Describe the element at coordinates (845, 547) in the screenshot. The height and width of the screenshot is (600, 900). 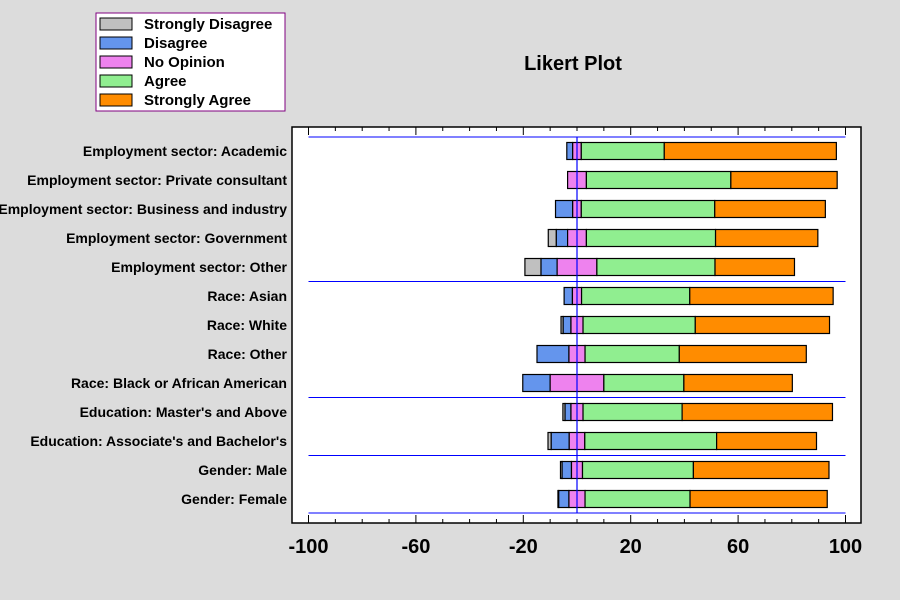
I see `x-tick-label: 100` at that location.